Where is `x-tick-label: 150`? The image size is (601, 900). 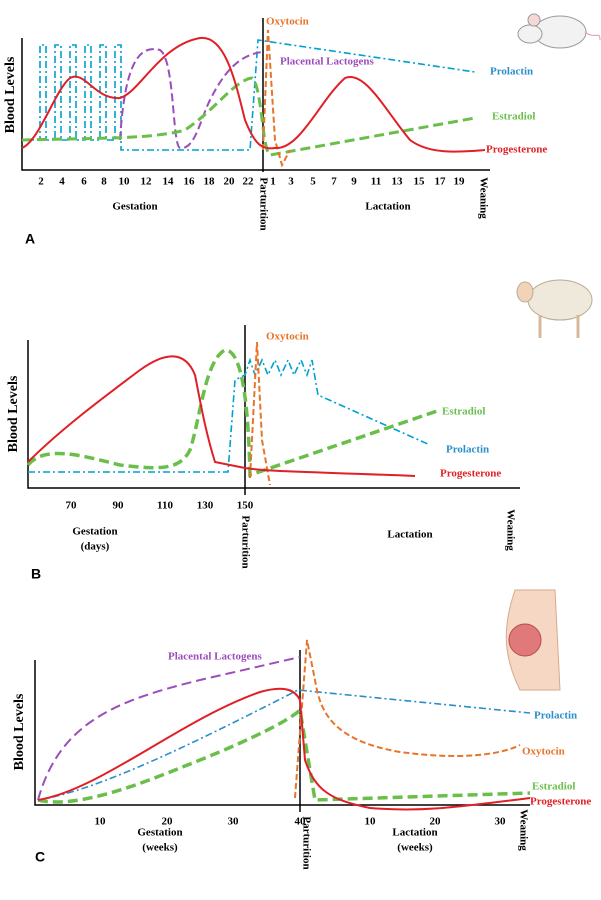
x-tick-label: 150 is located at coordinates (245, 506).